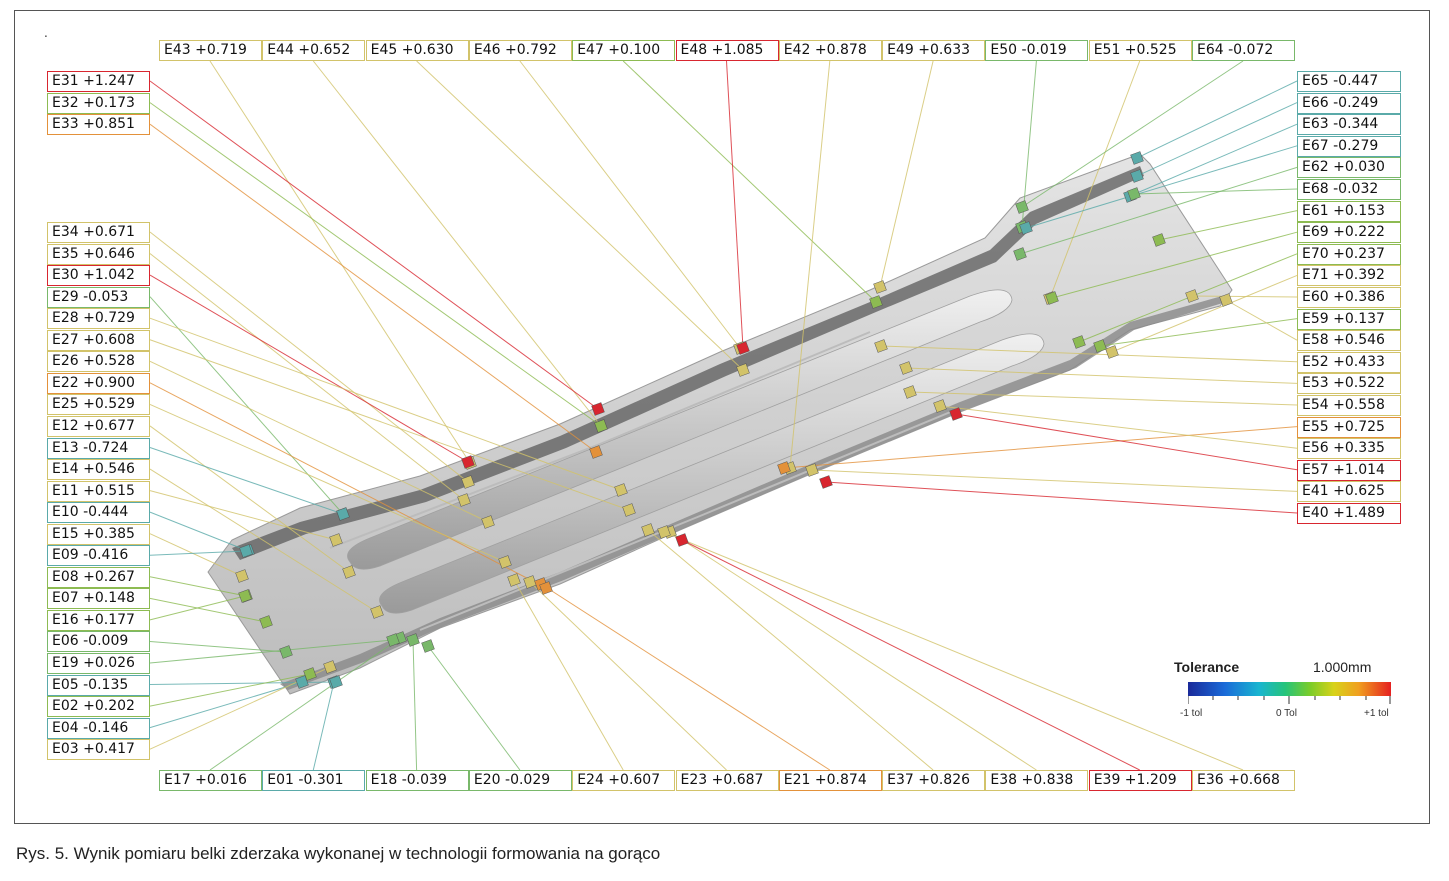 The height and width of the screenshot is (881, 1449). I want to click on measurement-label-e68: E68 -0.032, so click(1349, 189).